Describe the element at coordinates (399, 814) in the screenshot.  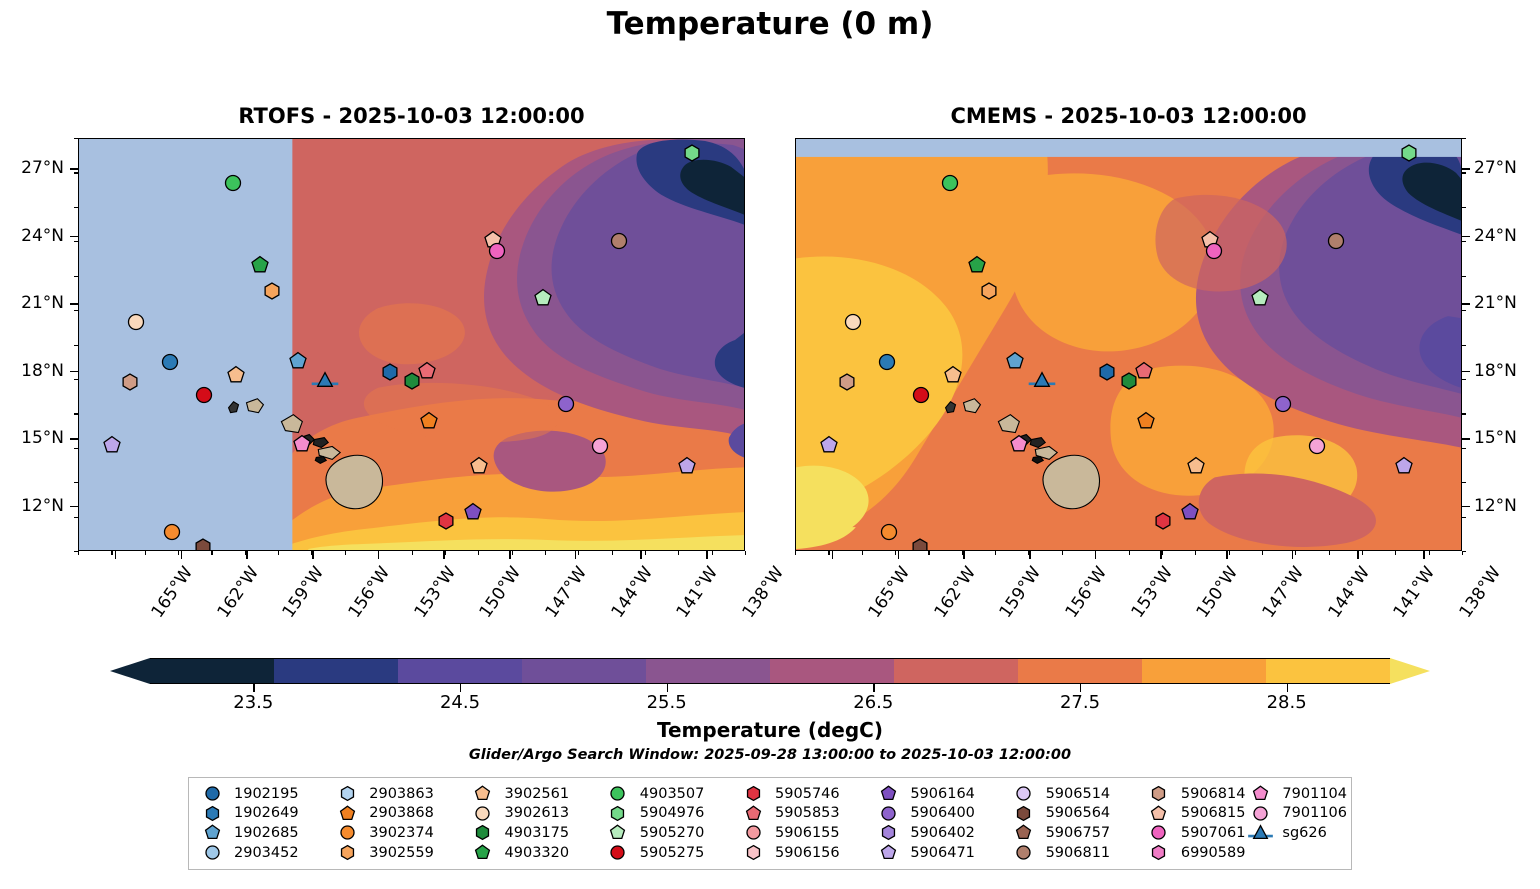
I see `legend-item-2903868: 2903868` at that location.